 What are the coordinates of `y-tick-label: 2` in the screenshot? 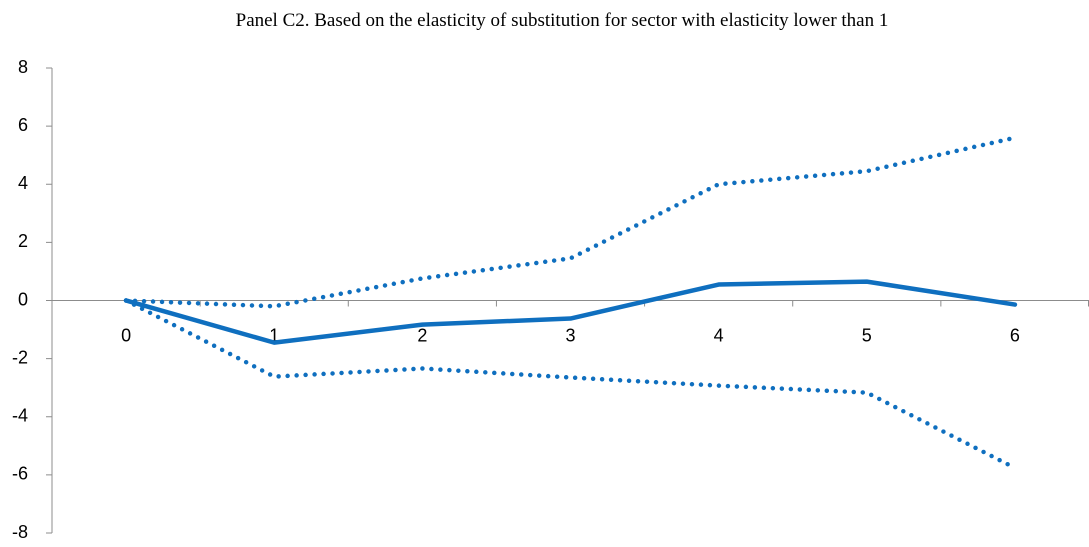 It's located at (23, 241).